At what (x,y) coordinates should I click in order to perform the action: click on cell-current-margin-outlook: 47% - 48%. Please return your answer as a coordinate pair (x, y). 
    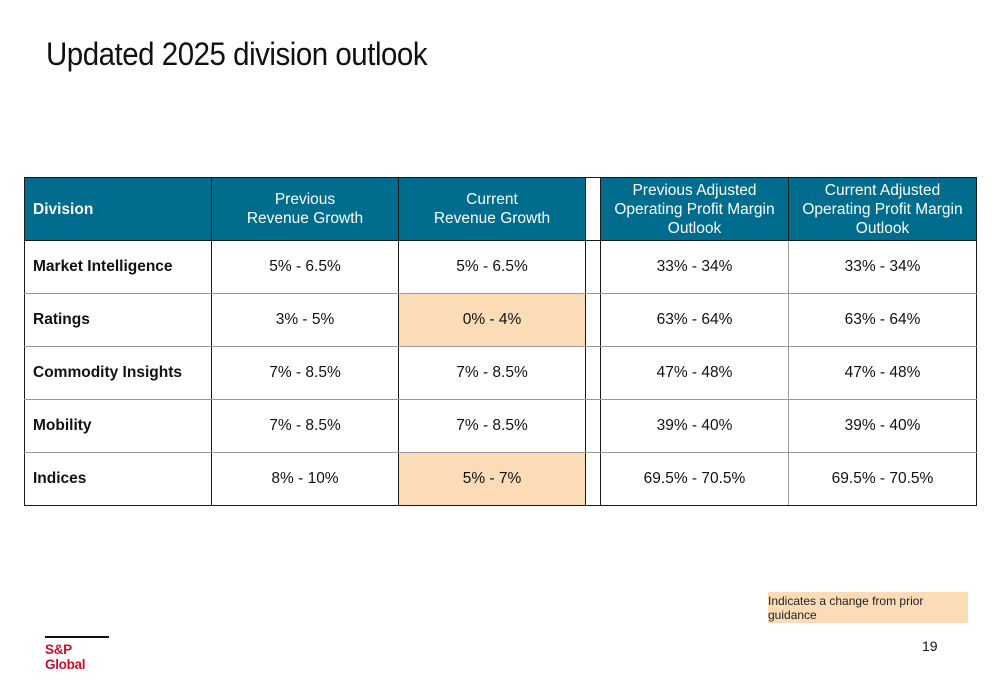
    Looking at the image, I should click on (882, 373).